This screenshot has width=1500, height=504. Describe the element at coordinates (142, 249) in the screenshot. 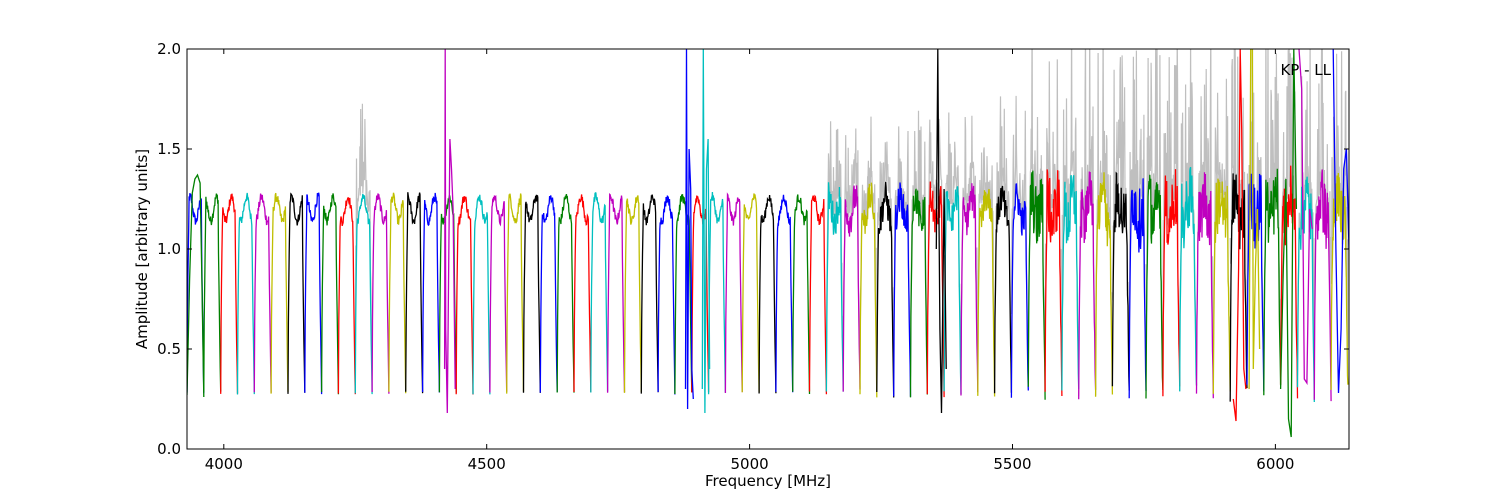

I see `y-axis-label: Amplitude [arbitrary units]` at that location.